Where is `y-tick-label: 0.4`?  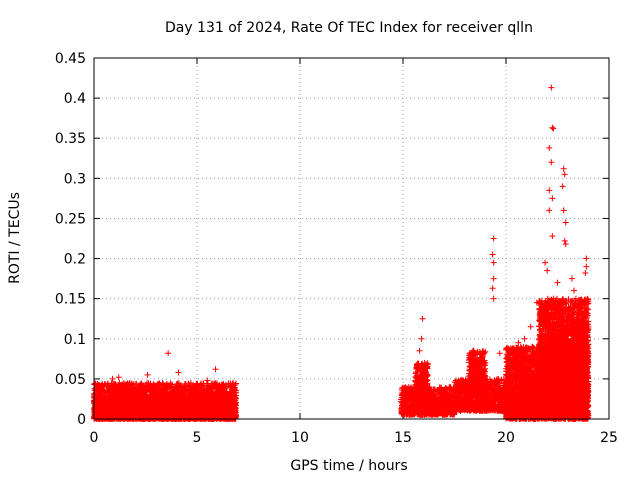 y-tick-label: 0.4 is located at coordinates (75, 99).